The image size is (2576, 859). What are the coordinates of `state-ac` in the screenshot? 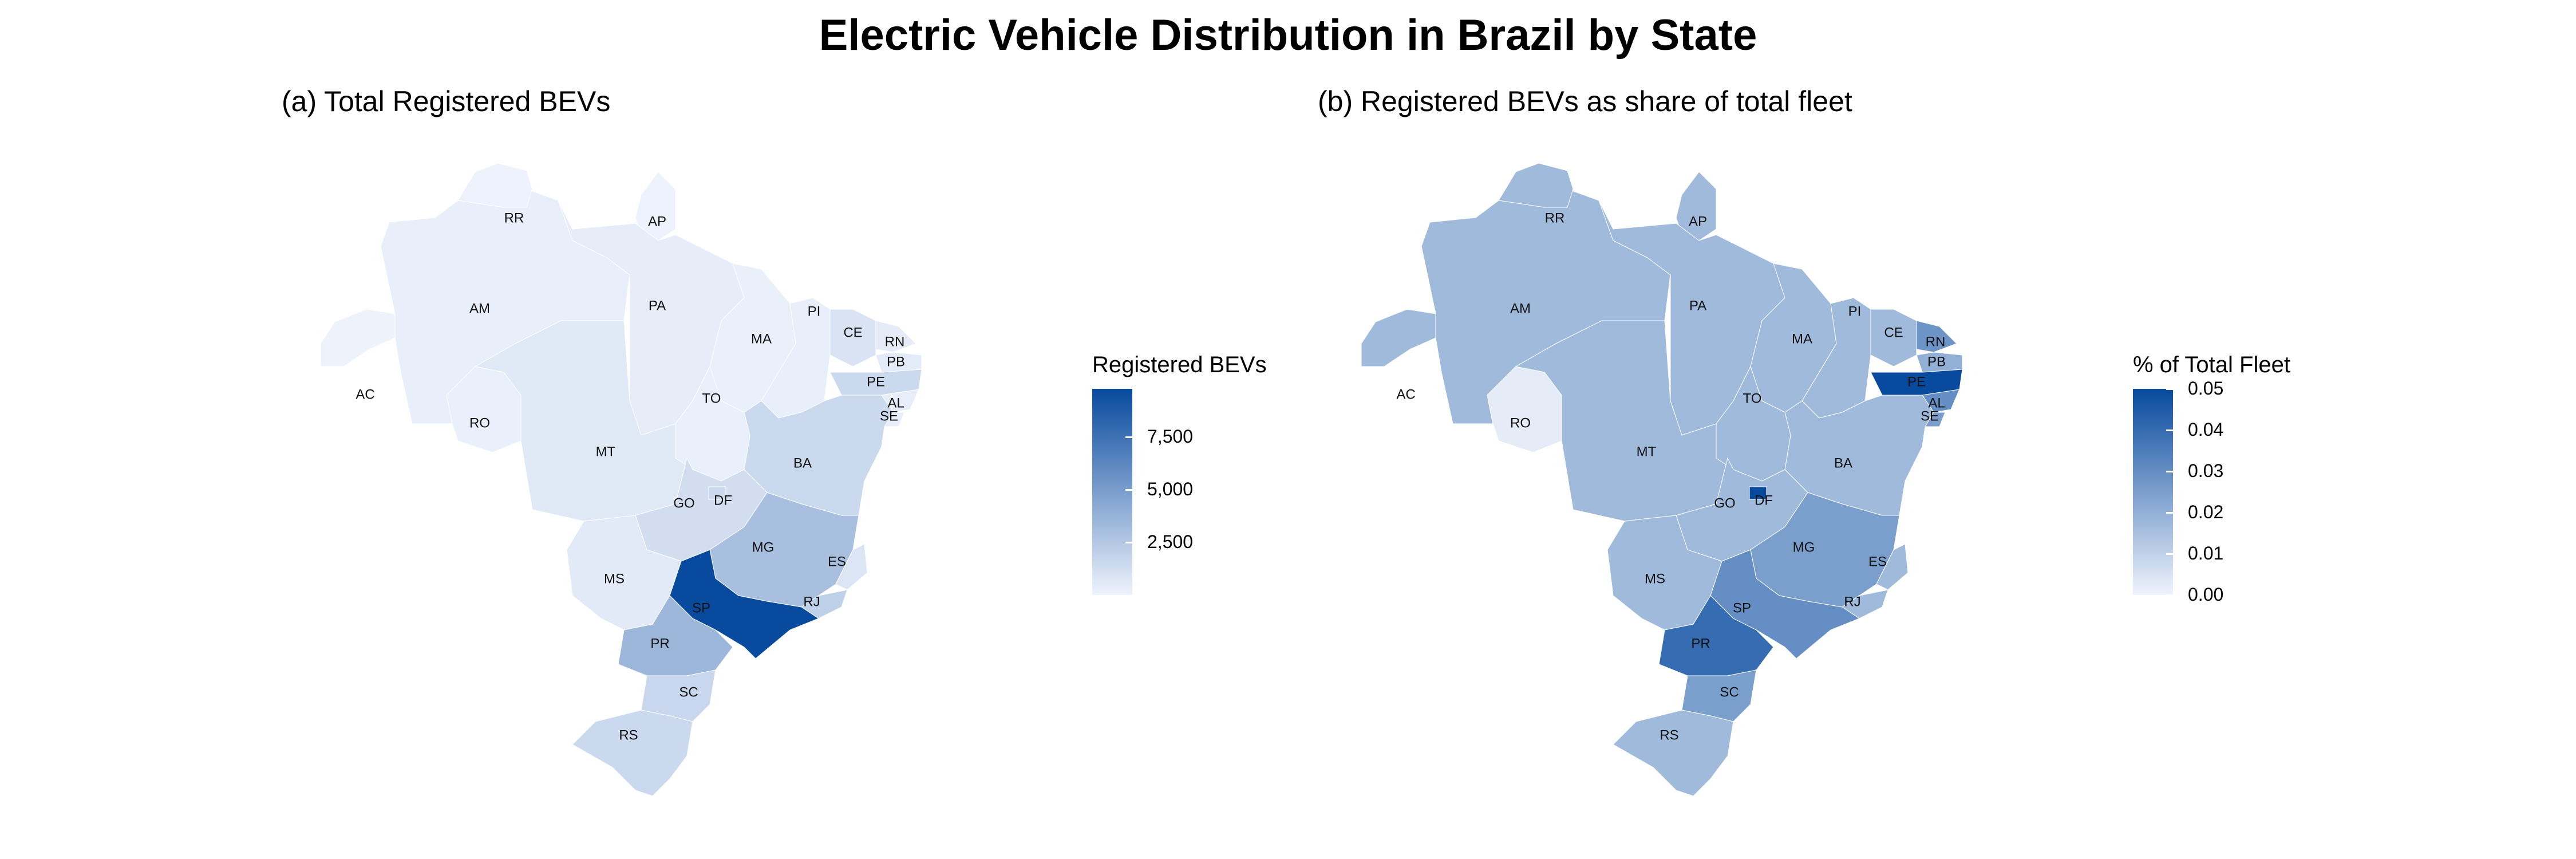 It's located at (1398, 338).